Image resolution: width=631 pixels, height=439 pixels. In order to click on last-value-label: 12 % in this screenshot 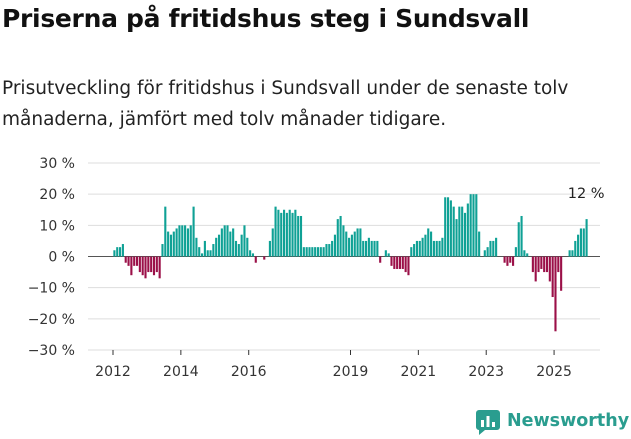, I will do `click(586, 194)`.